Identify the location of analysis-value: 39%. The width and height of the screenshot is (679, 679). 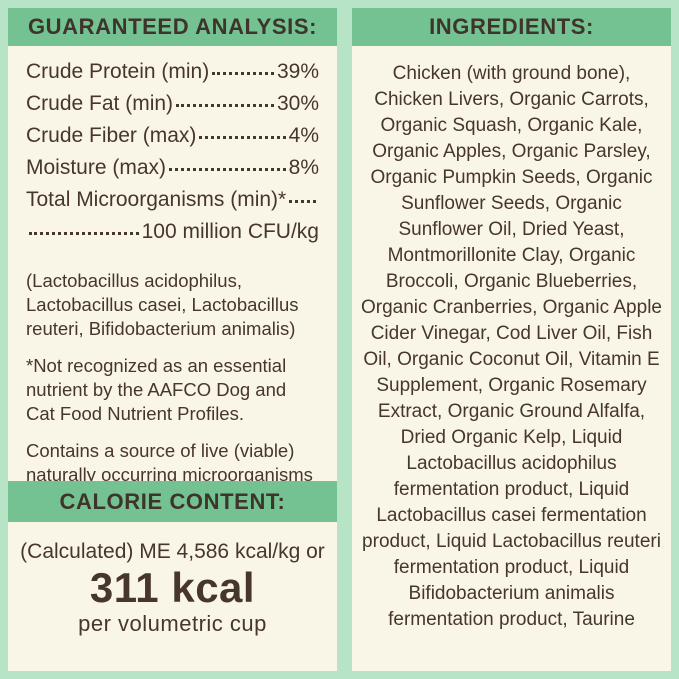
(297, 71).